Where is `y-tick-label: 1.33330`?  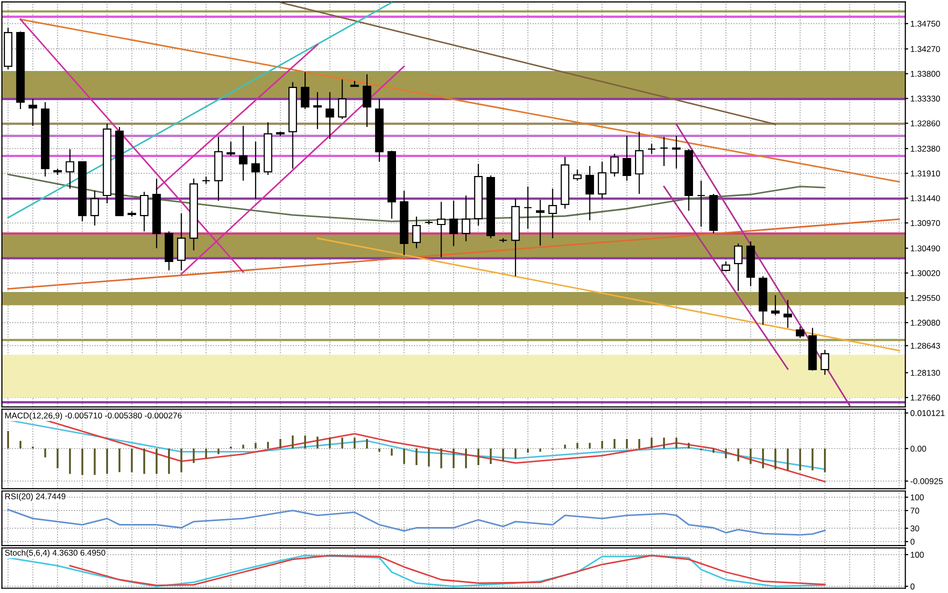 y-tick-label: 1.33330 is located at coordinates (925, 99).